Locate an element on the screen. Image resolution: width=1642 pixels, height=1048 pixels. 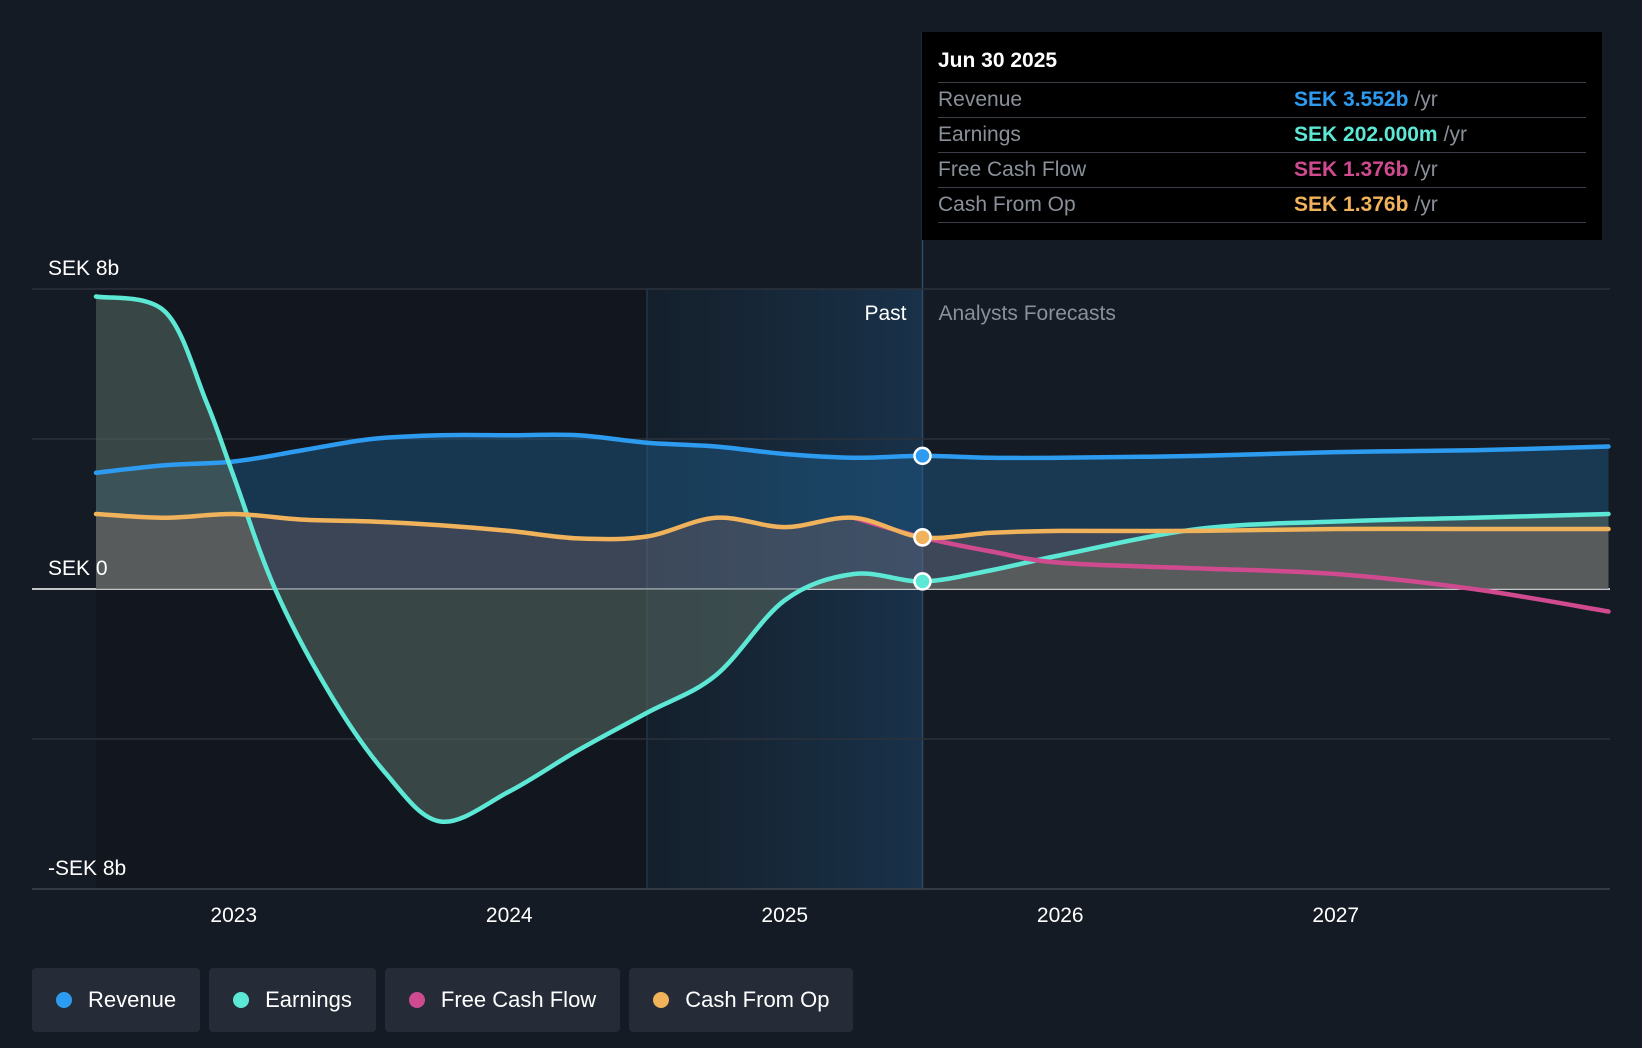
legend-item-revenue: Revenue is located at coordinates (116, 1000).